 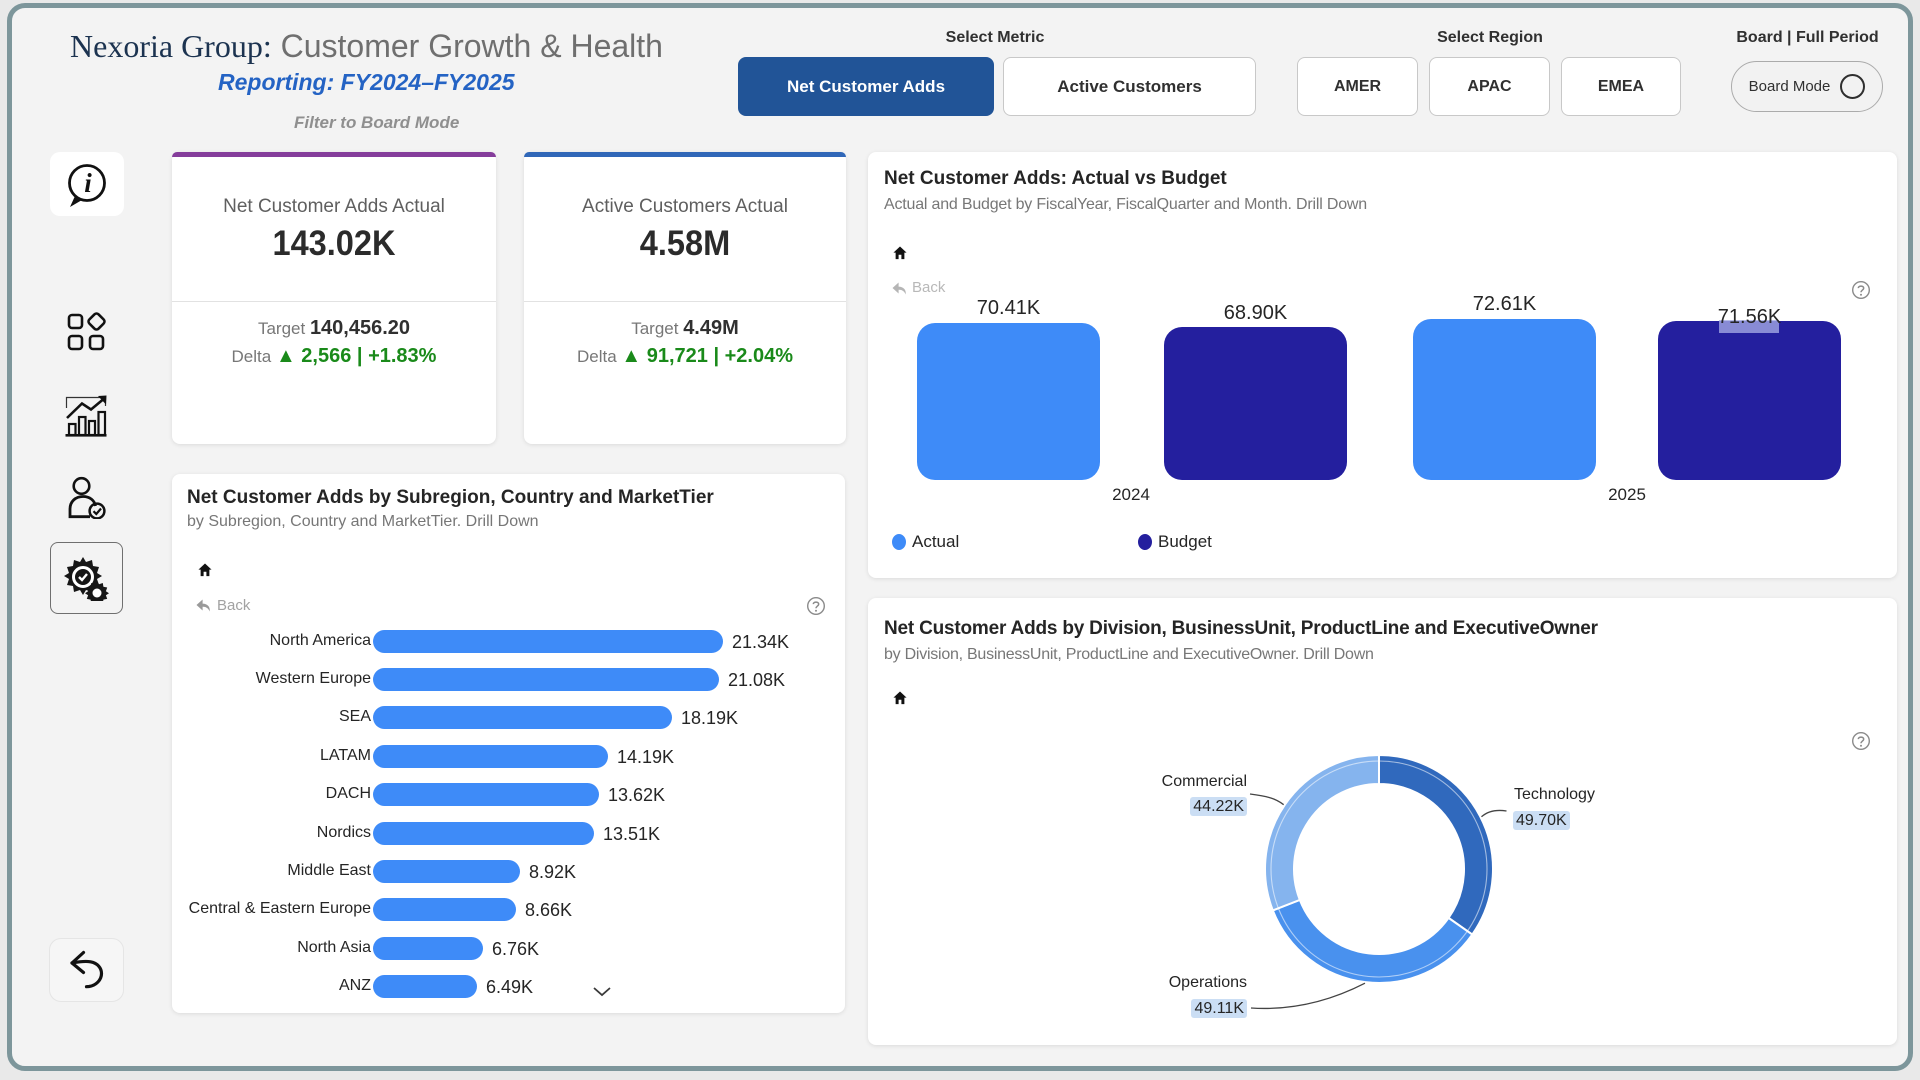 What do you see at coordinates (88, 183) in the screenshot?
I see `svg-text: i` at bounding box center [88, 183].